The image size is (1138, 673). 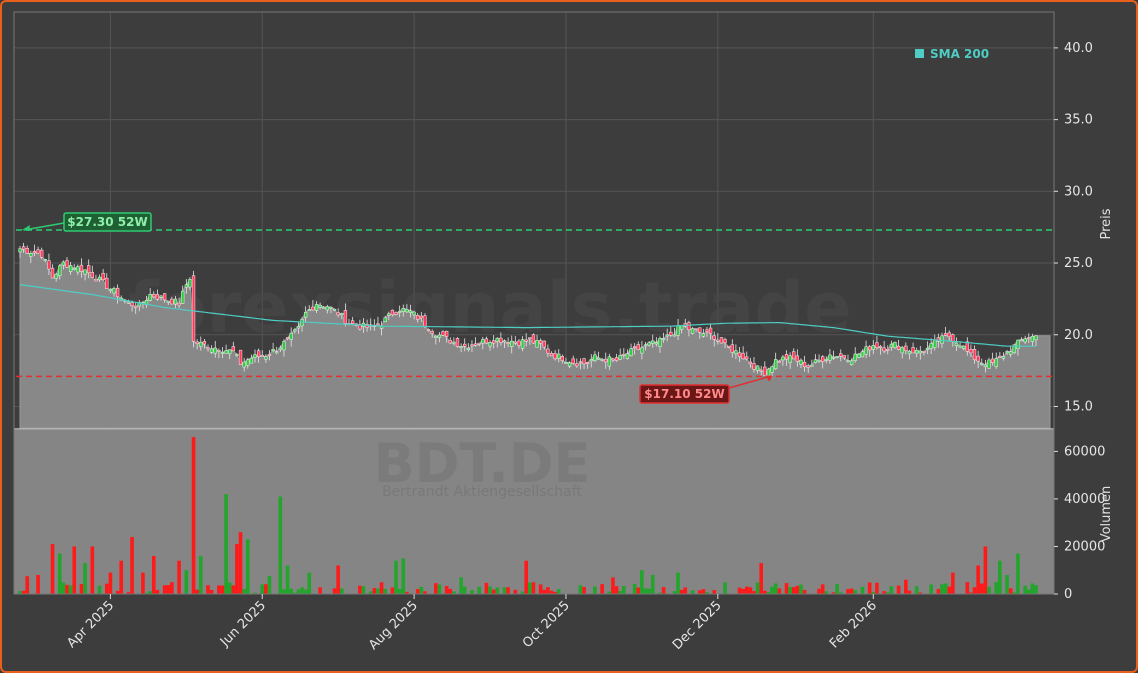 I want to click on x-tick-label: Apr 2025, so click(x=90, y=624).